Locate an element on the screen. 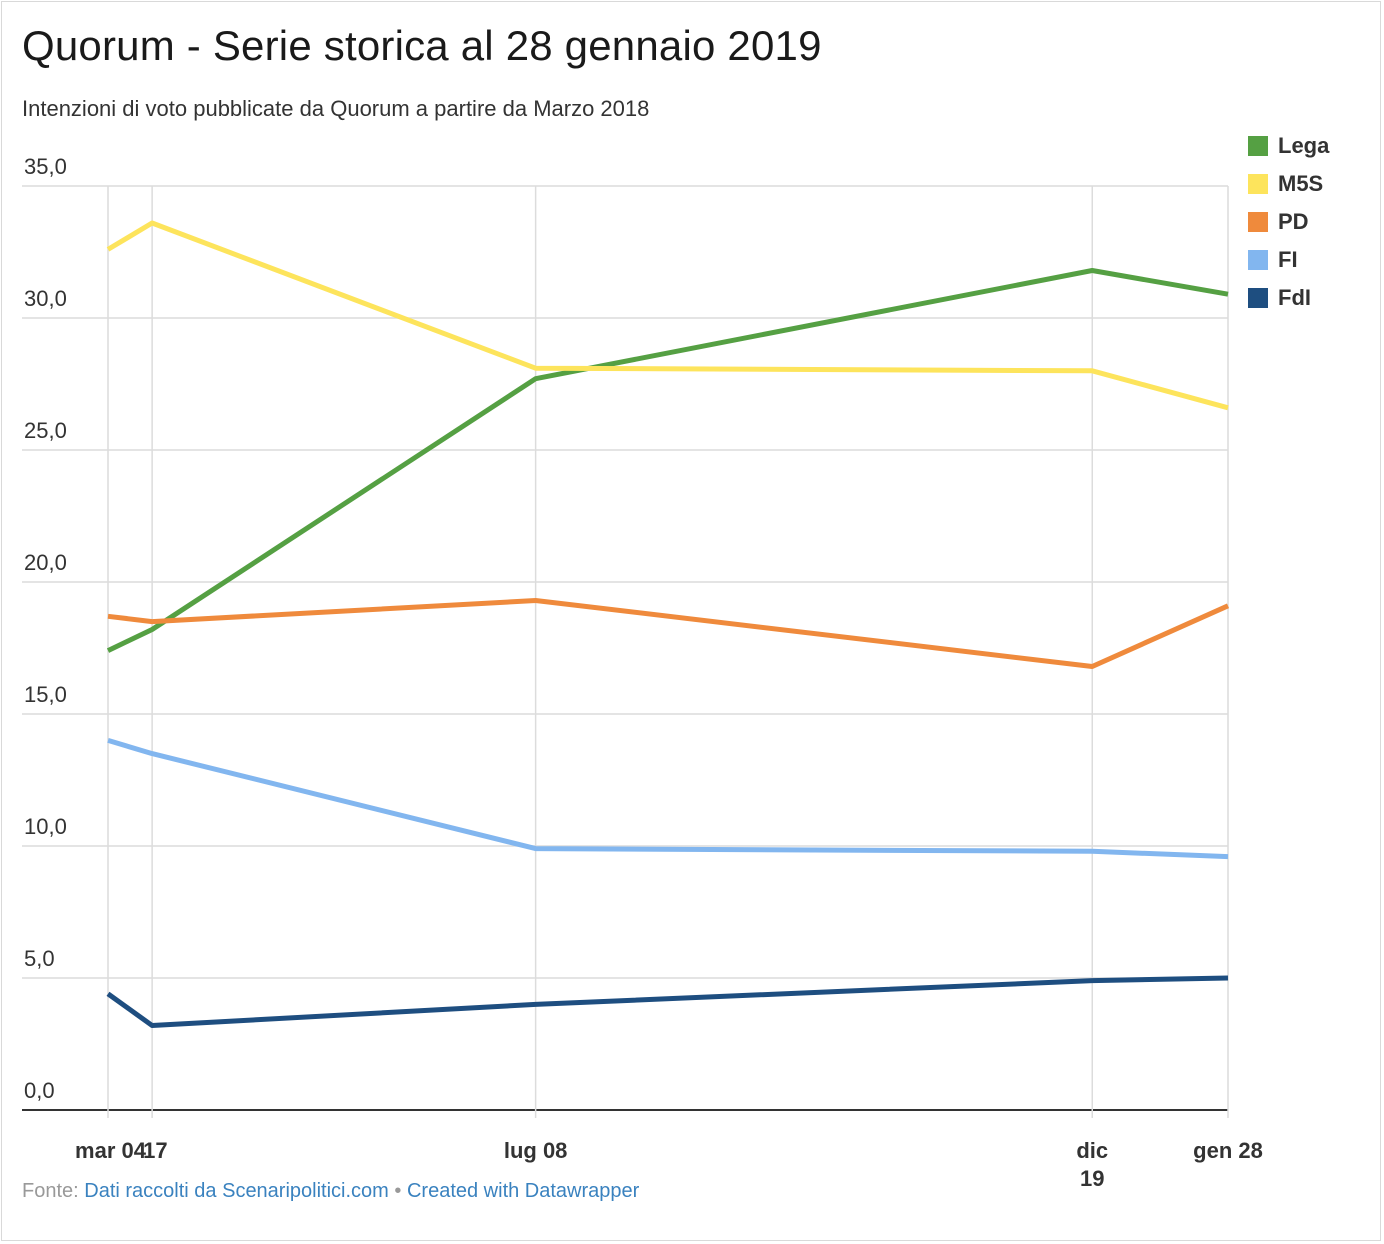 The width and height of the screenshot is (1384, 1244). legend-item-fi: FI is located at coordinates (1288, 260).